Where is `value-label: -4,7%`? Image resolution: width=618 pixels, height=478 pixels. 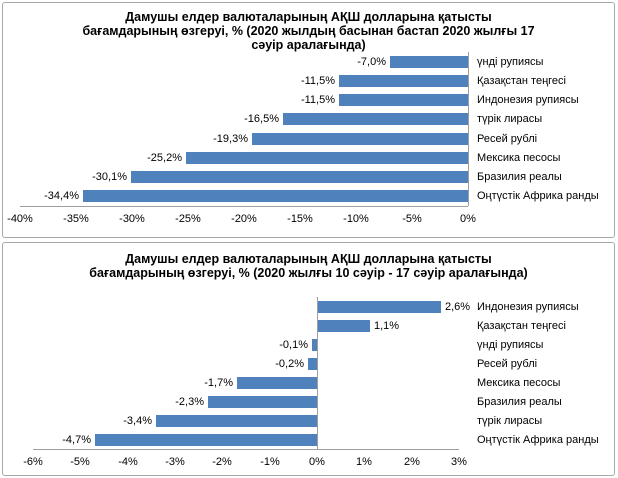
value-label: -4,7% is located at coordinates (76, 440).